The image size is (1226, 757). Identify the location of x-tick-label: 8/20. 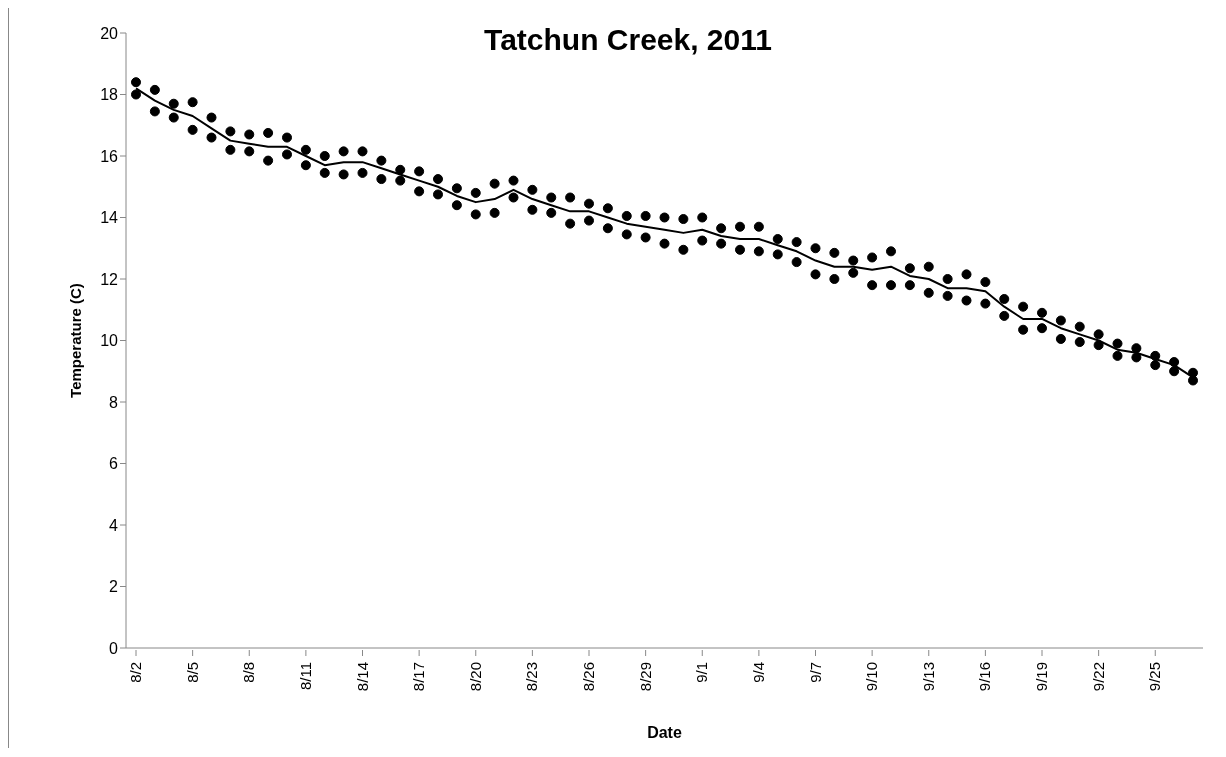
(475, 677).